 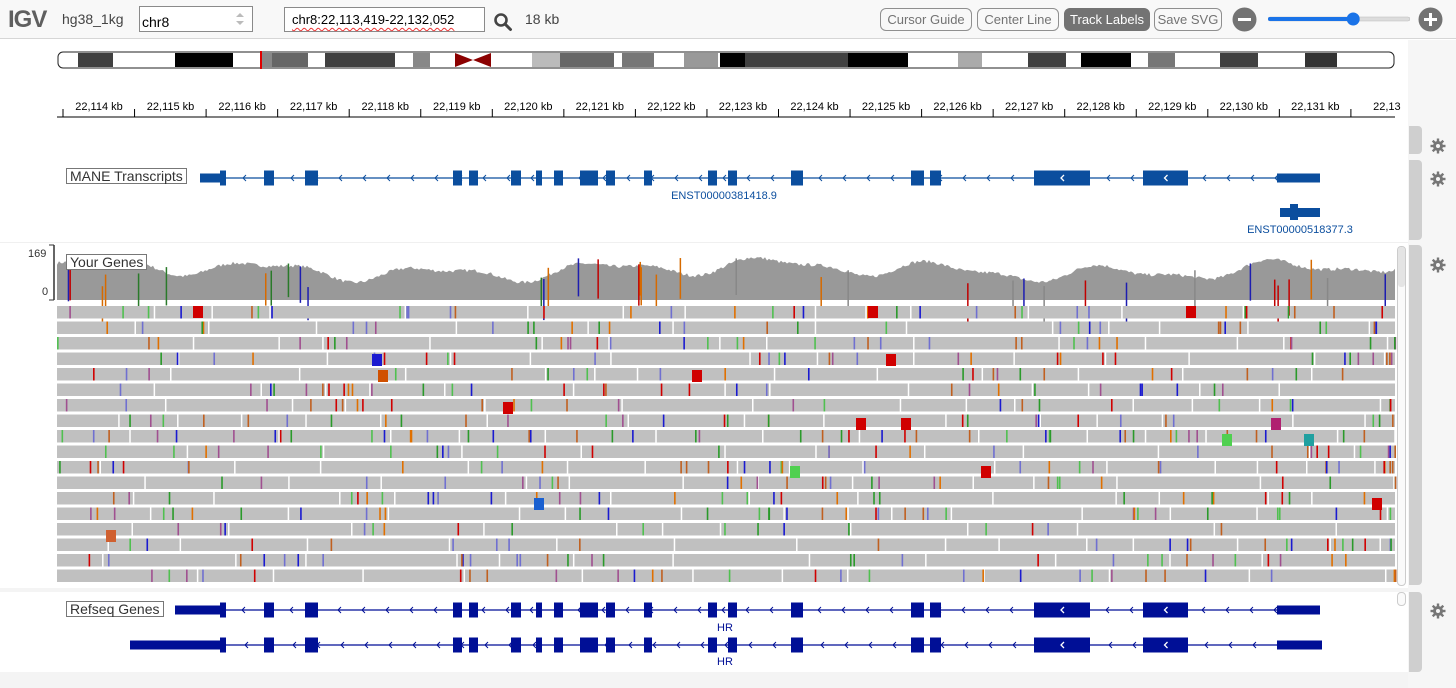 I want to click on read-variant-block, so click(x=539, y=504).